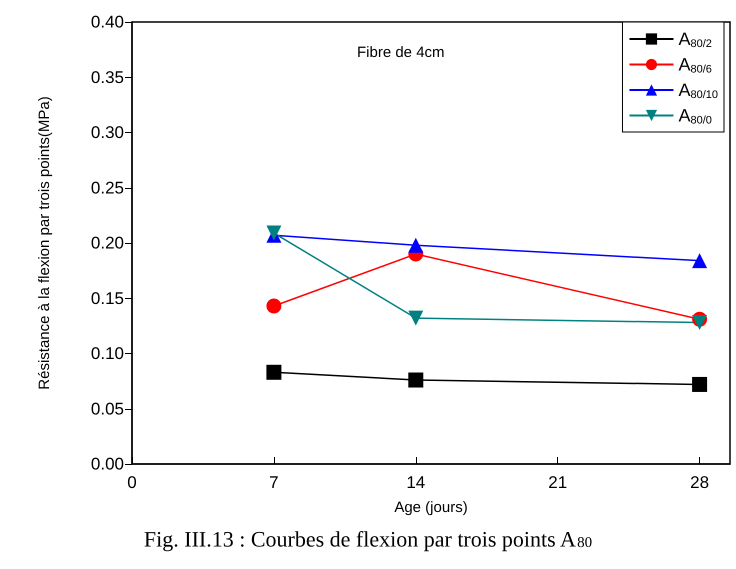 This screenshot has width=736, height=569. I want to click on y-tick-label: 0.00, so click(107, 464).